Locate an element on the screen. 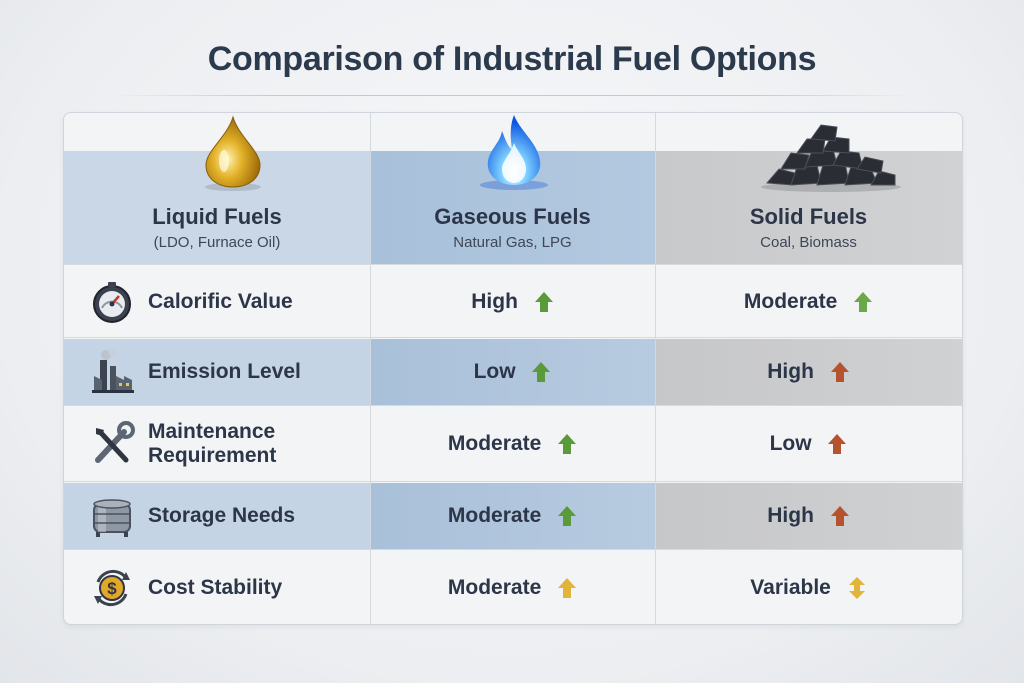 This screenshot has width=1024, height=683. value-gas-calorific: High is located at coordinates (512, 302).